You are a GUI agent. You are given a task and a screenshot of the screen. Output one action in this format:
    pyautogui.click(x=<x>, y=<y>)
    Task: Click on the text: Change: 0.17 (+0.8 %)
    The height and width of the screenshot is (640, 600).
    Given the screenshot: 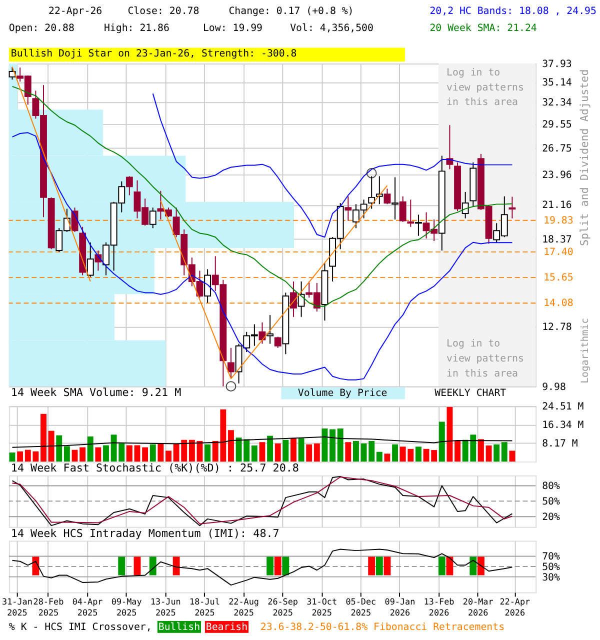 What is the action you would take?
    pyautogui.click(x=291, y=12)
    